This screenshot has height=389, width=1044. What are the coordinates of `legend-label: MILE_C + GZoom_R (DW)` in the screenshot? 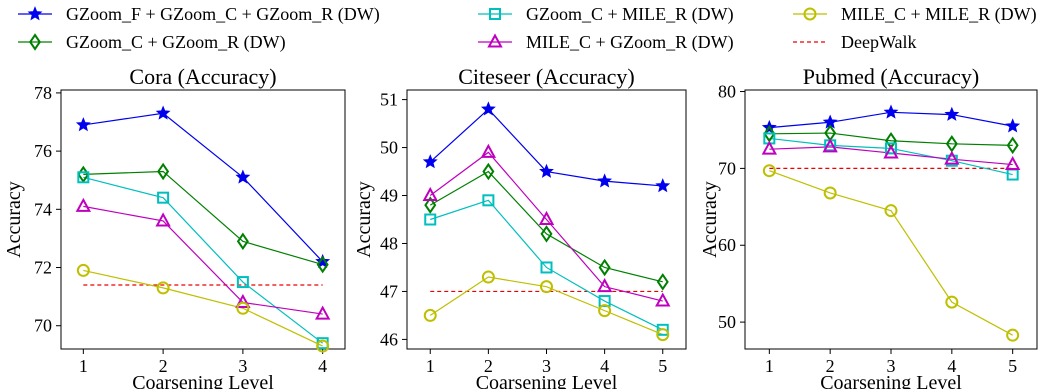 It's located at (630, 42).